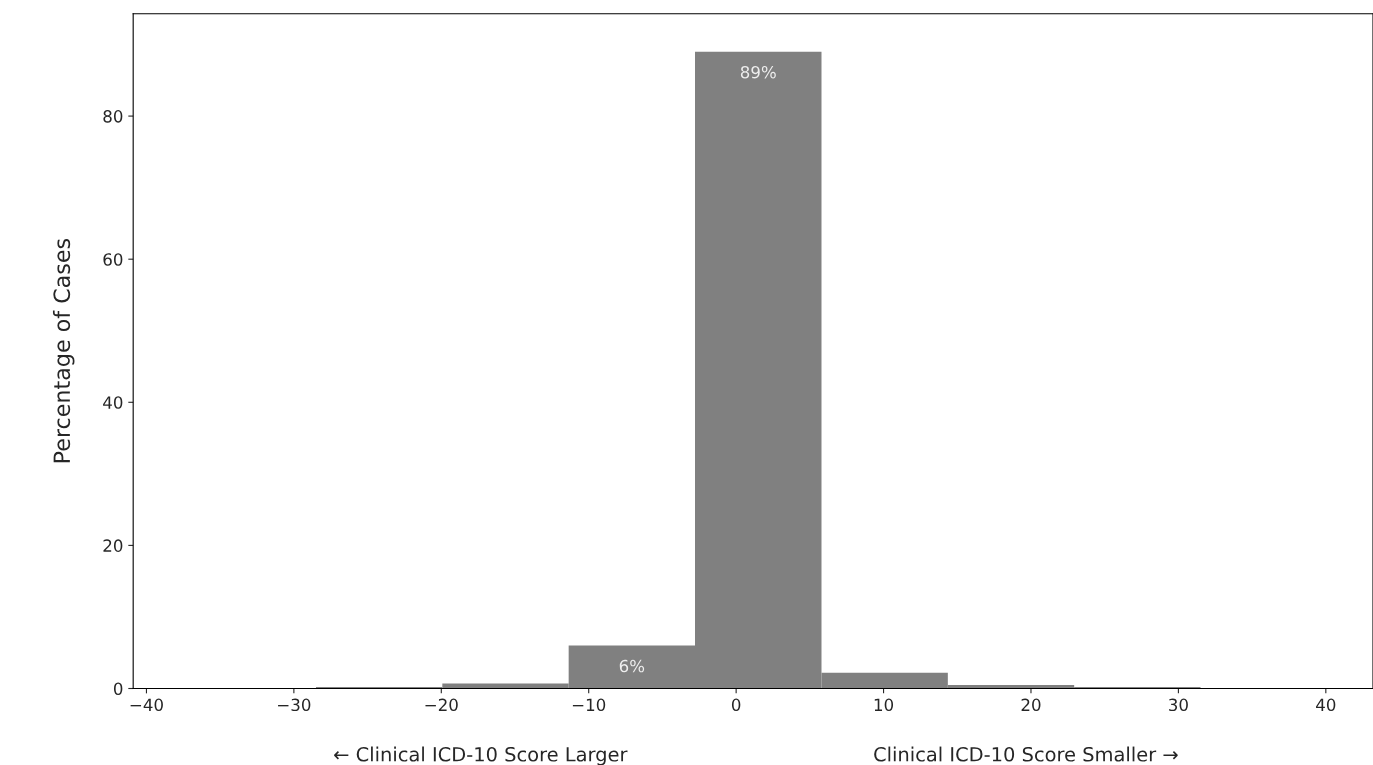 This screenshot has width=1373, height=765. Describe the element at coordinates (1178, 705) in the screenshot. I see `x-tick-label: 30` at that location.